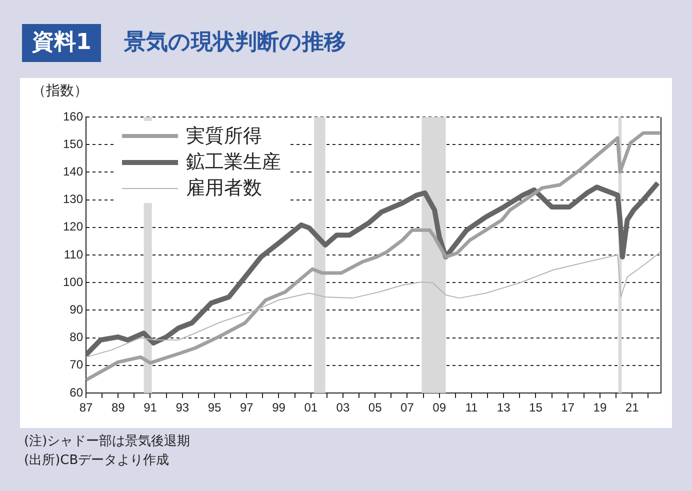  I want to click on y-axis-title: （指数）, so click(60, 91).